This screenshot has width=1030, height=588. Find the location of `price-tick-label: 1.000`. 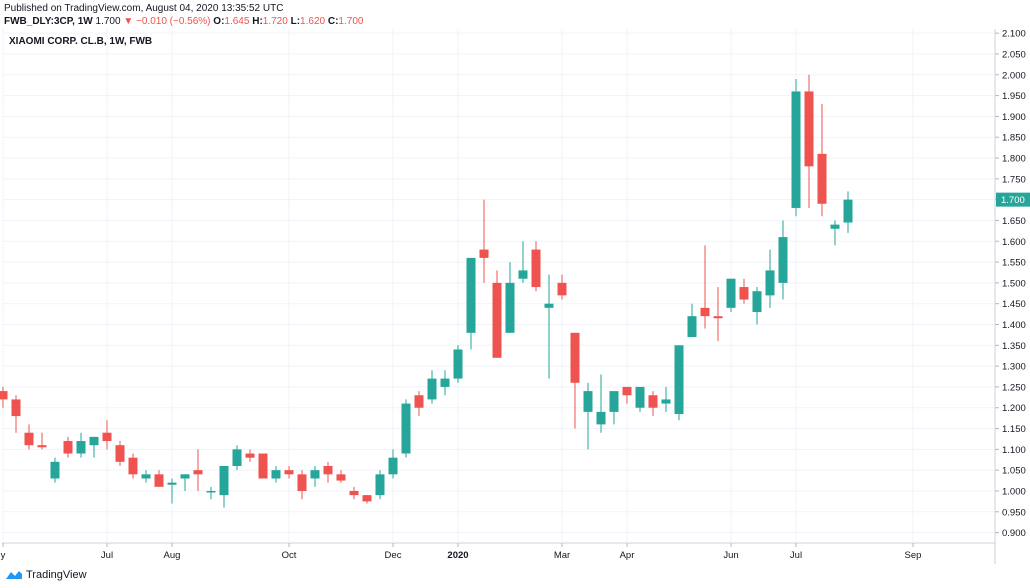

price-tick-label: 1.000 is located at coordinates (1014, 491).